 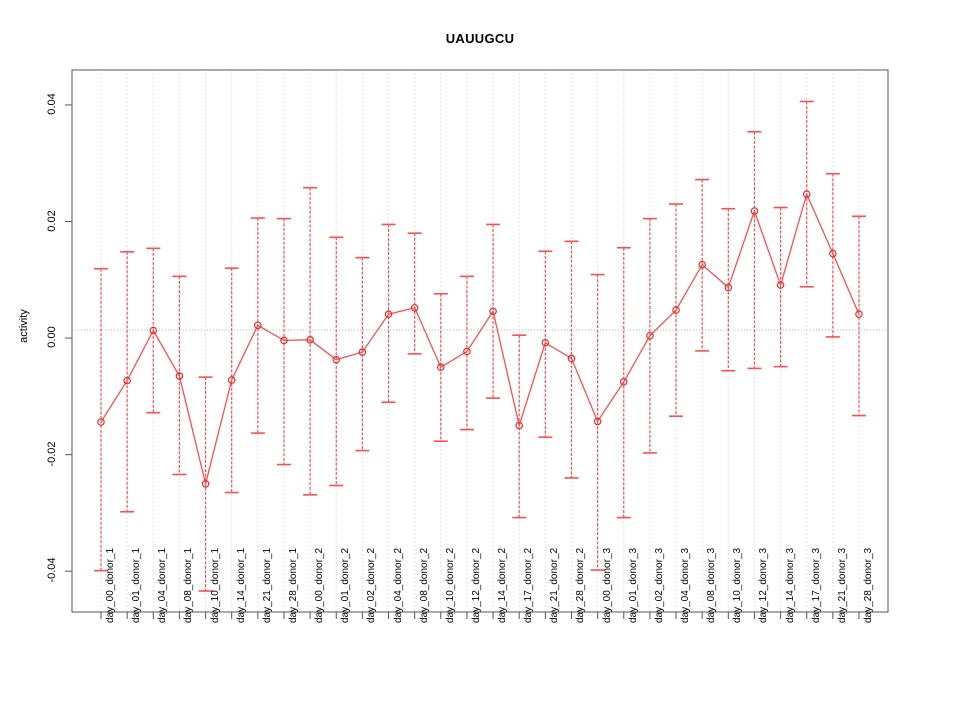 I want to click on x-axis-ticks, so click(x=480, y=615).